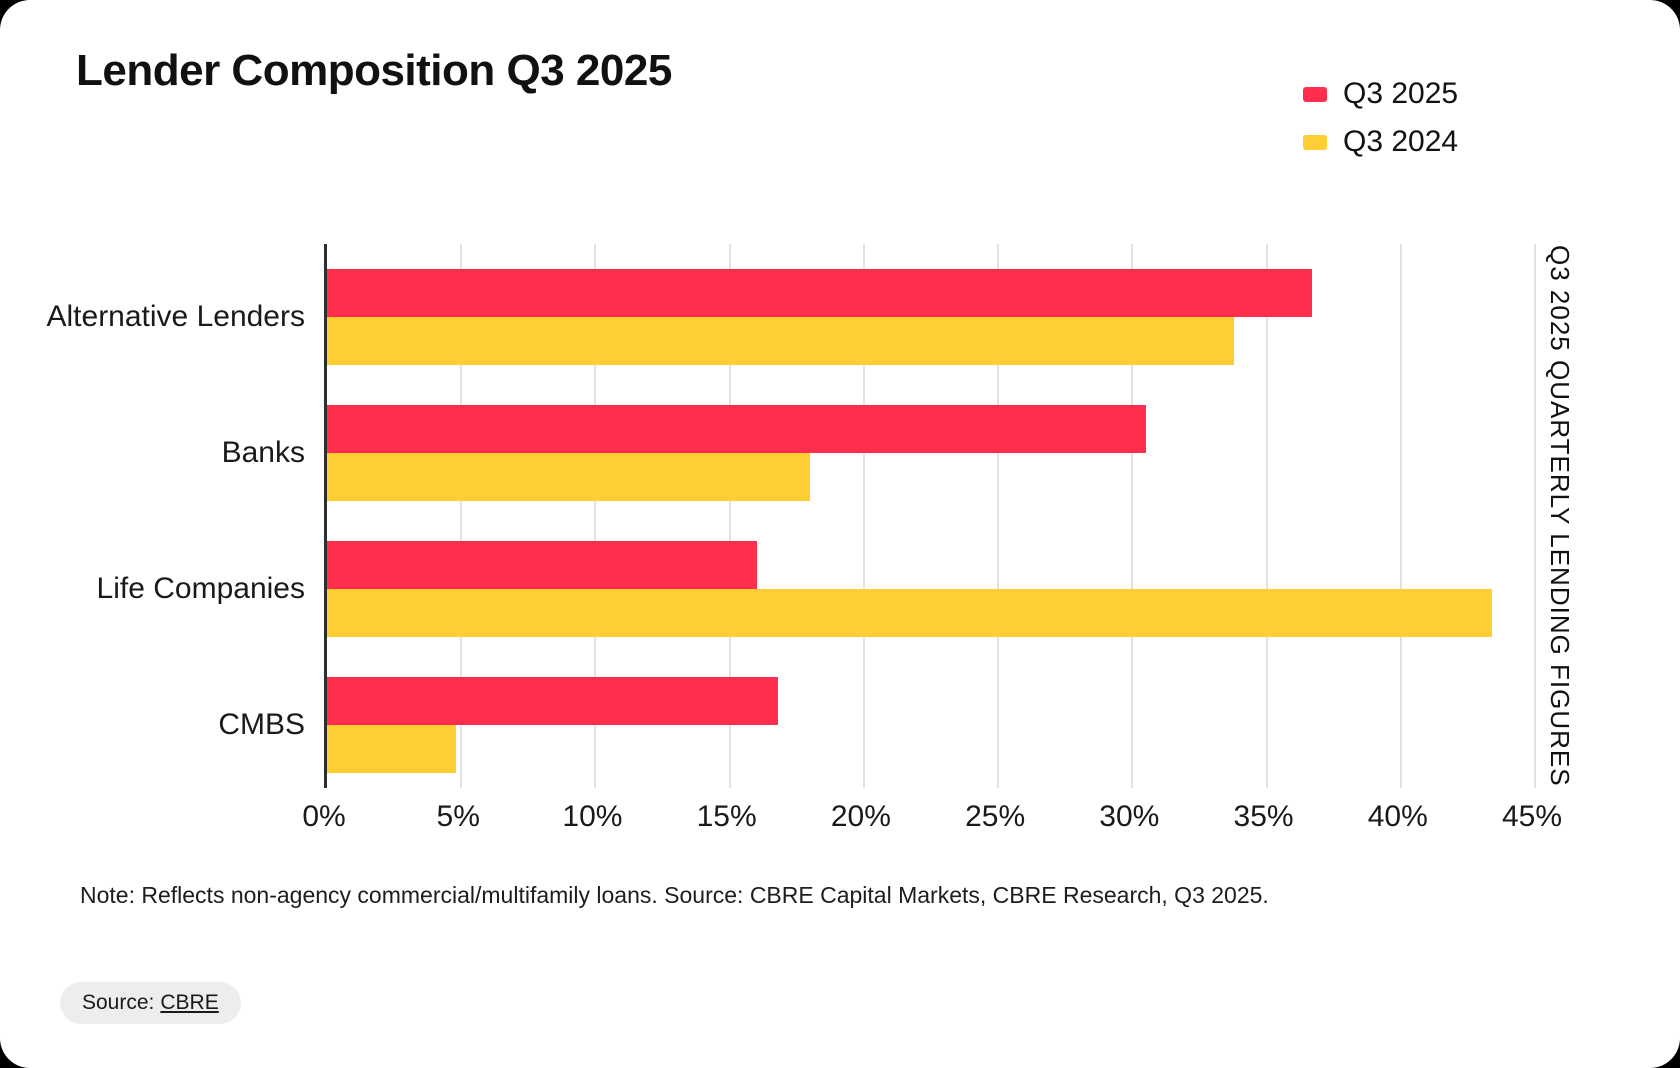 This screenshot has height=1068, width=1680. What do you see at coordinates (458, 816) in the screenshot?
I see `x-tick-label: 5%` at bounding box center [458, 816].